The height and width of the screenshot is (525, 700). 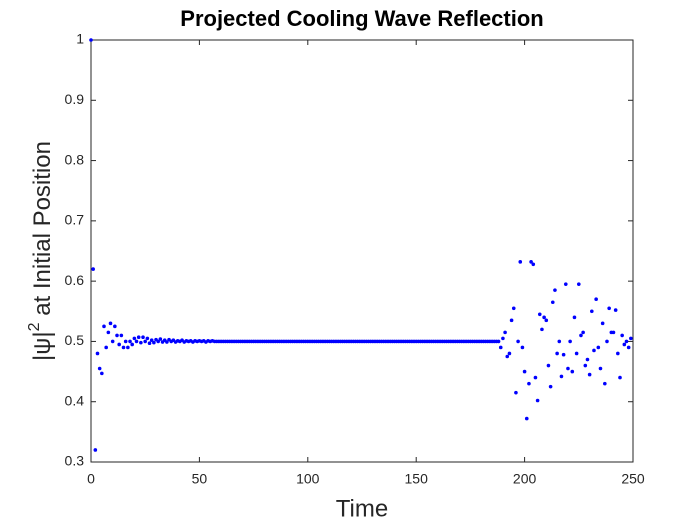 I want to click on y-tick-label: 0.8, so click(x=75, y=159).